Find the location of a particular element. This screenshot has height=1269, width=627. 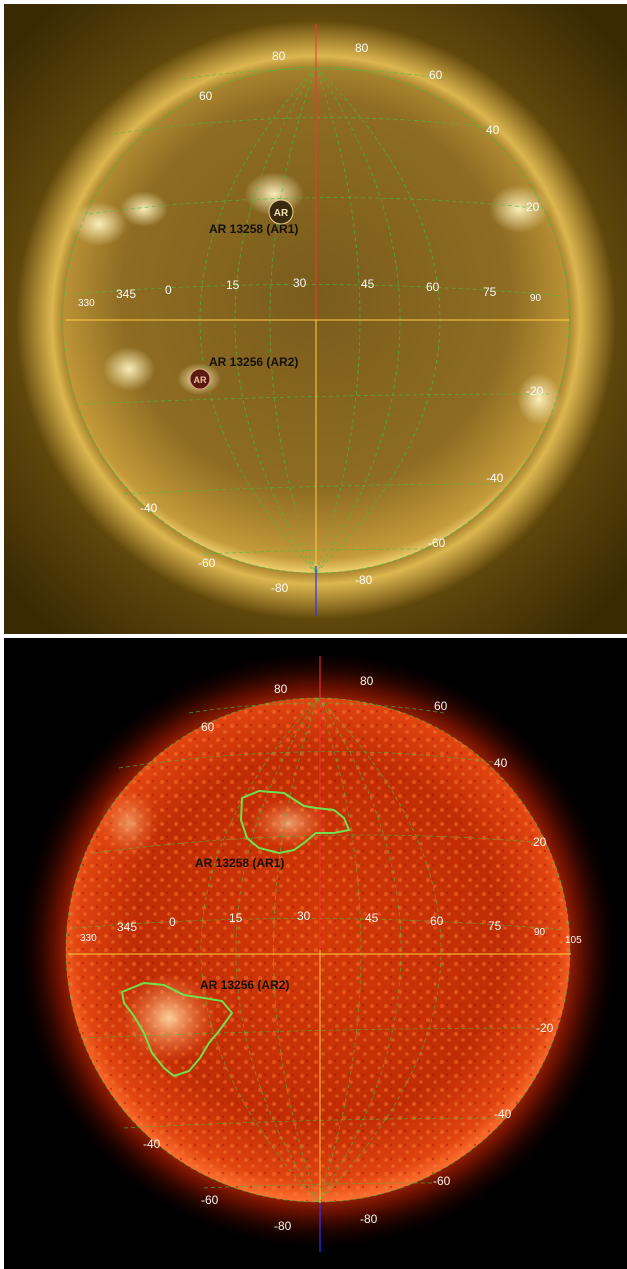

bottom-lat-label: -20 is located at coordinates (545, 1028).